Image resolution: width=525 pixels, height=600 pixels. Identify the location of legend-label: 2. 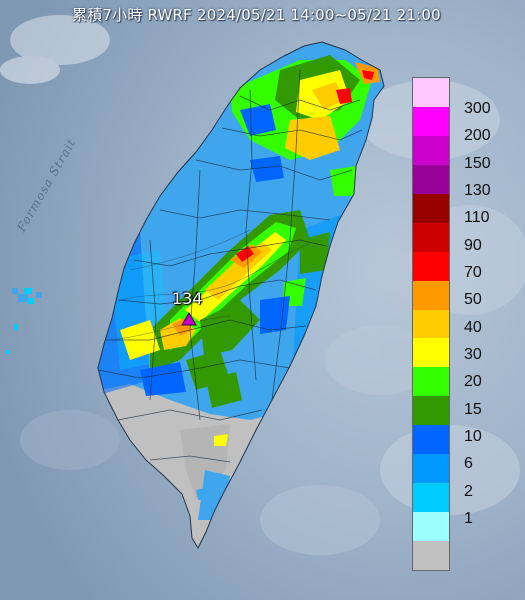
(468, 491).